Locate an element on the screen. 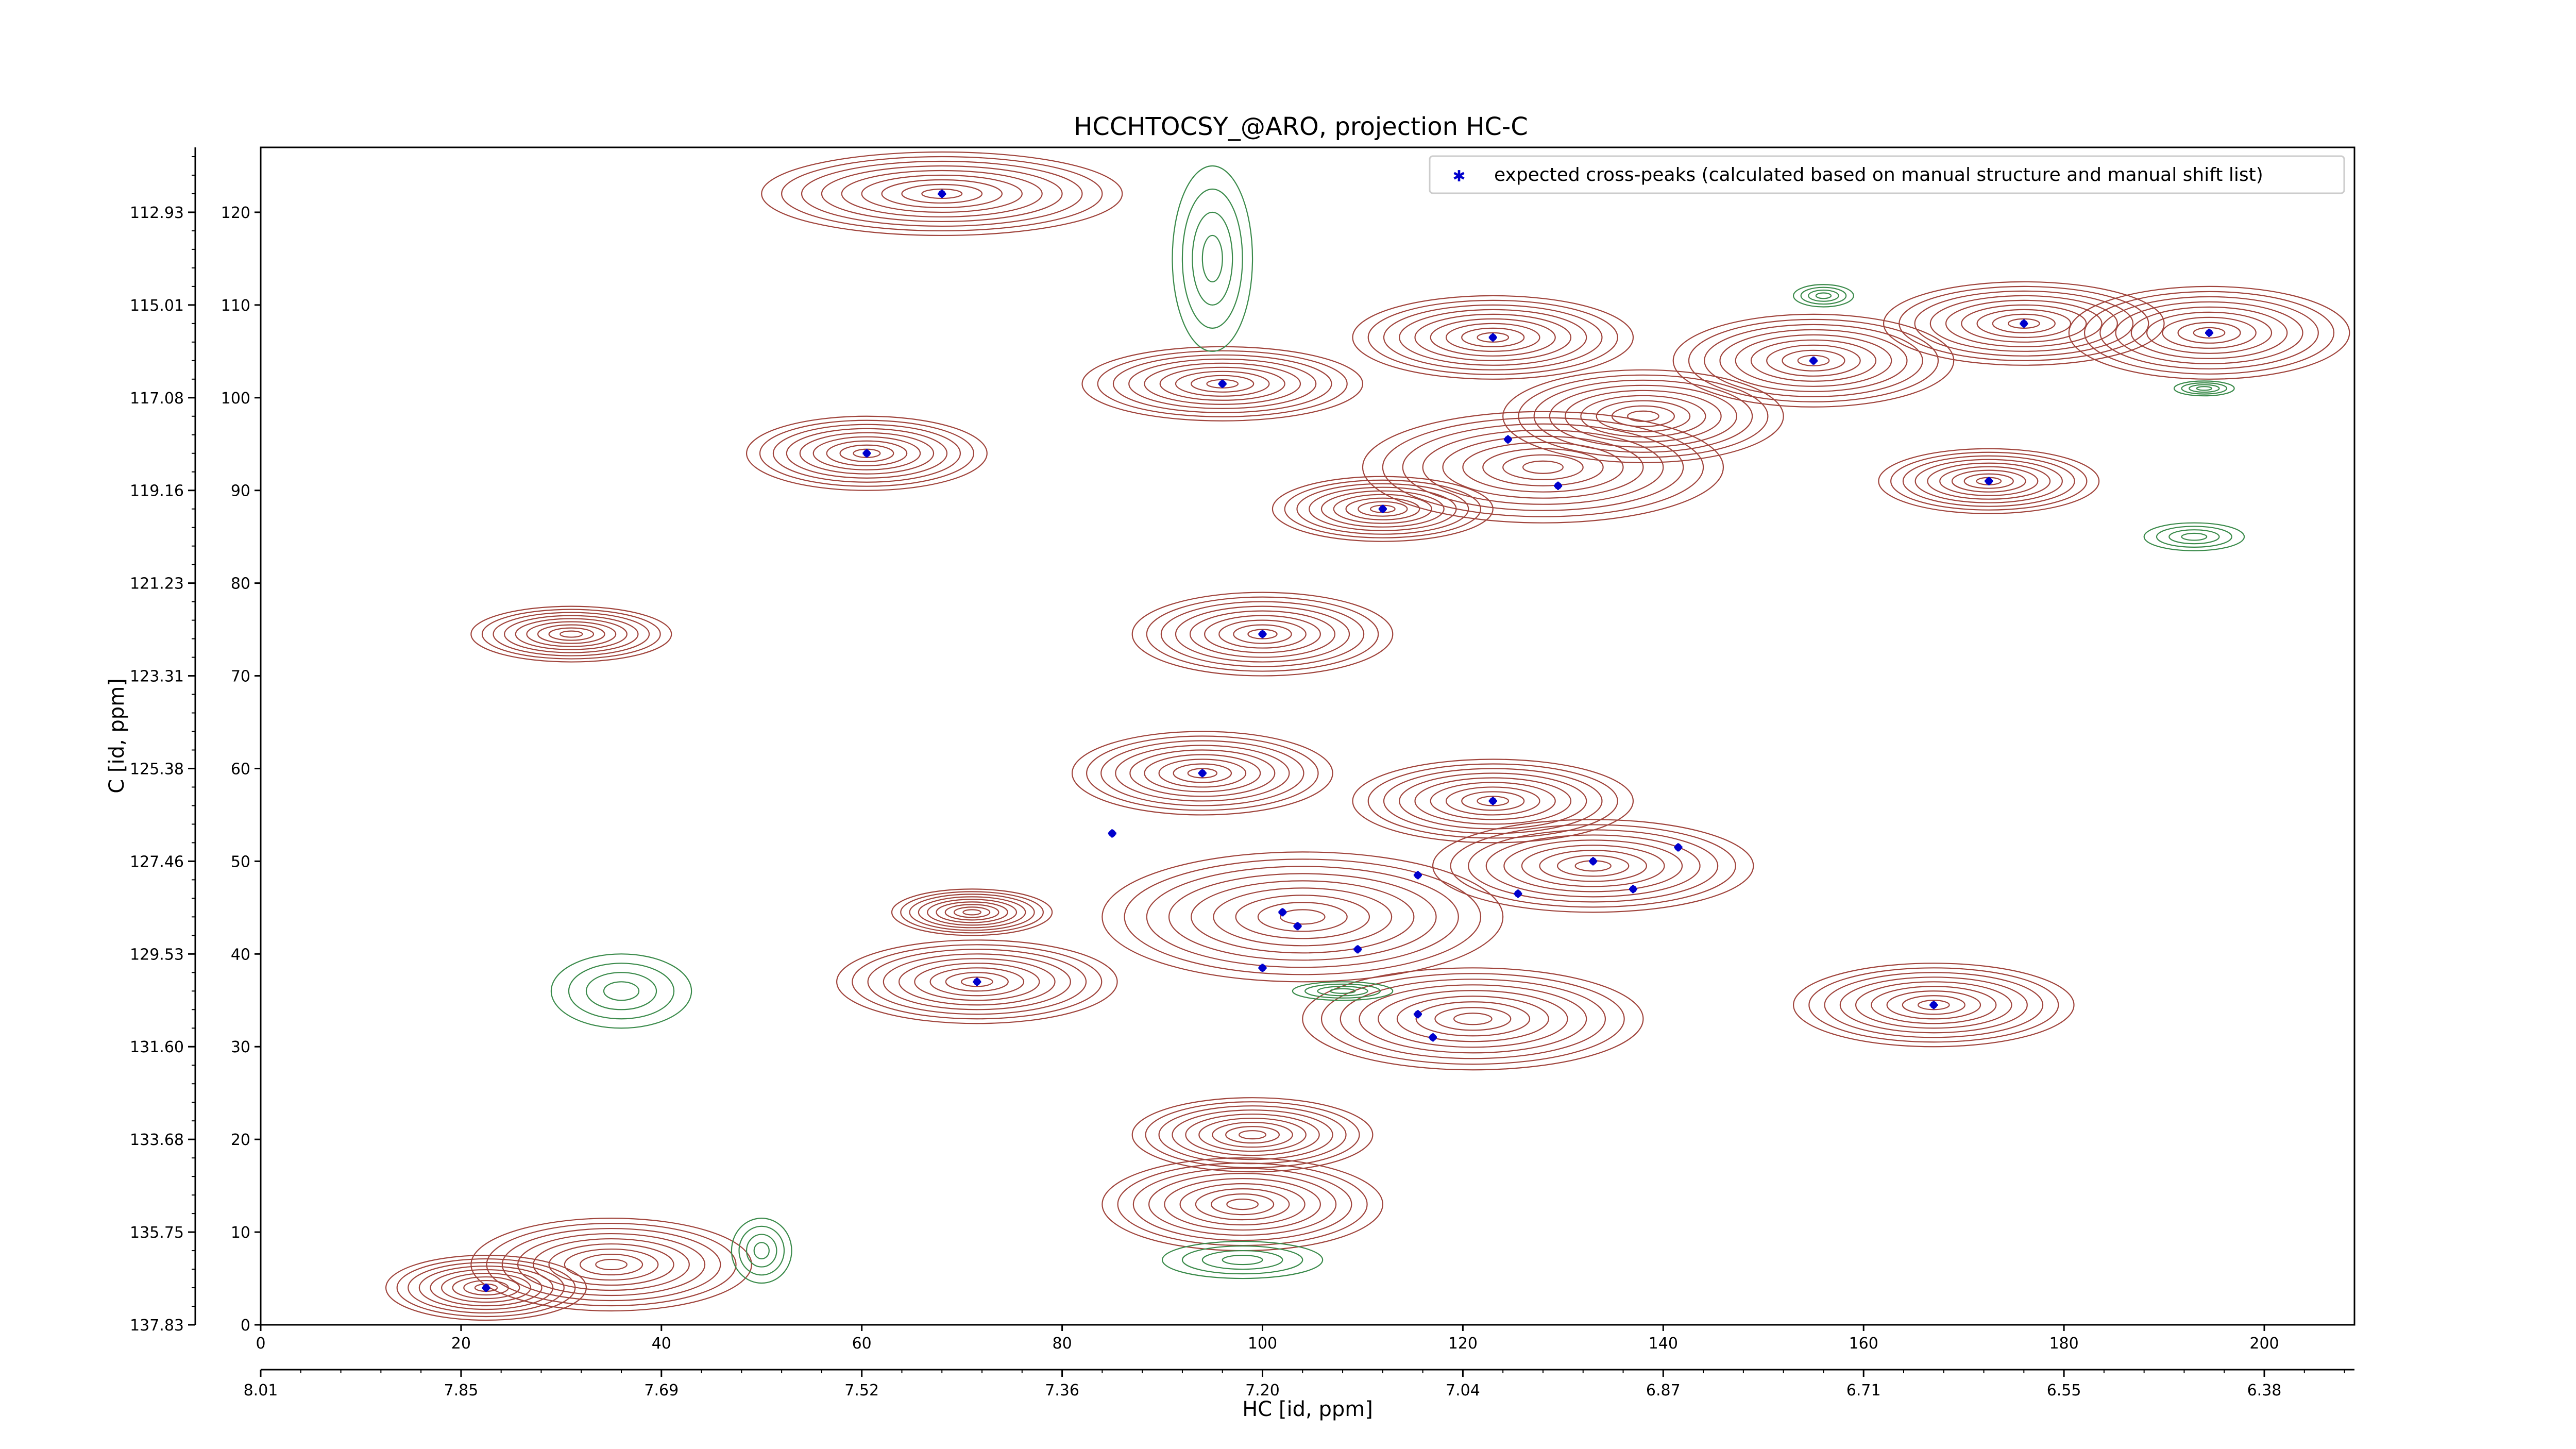  y-ppm-tick-label: 117.08 is located at coordinates (157, 399).